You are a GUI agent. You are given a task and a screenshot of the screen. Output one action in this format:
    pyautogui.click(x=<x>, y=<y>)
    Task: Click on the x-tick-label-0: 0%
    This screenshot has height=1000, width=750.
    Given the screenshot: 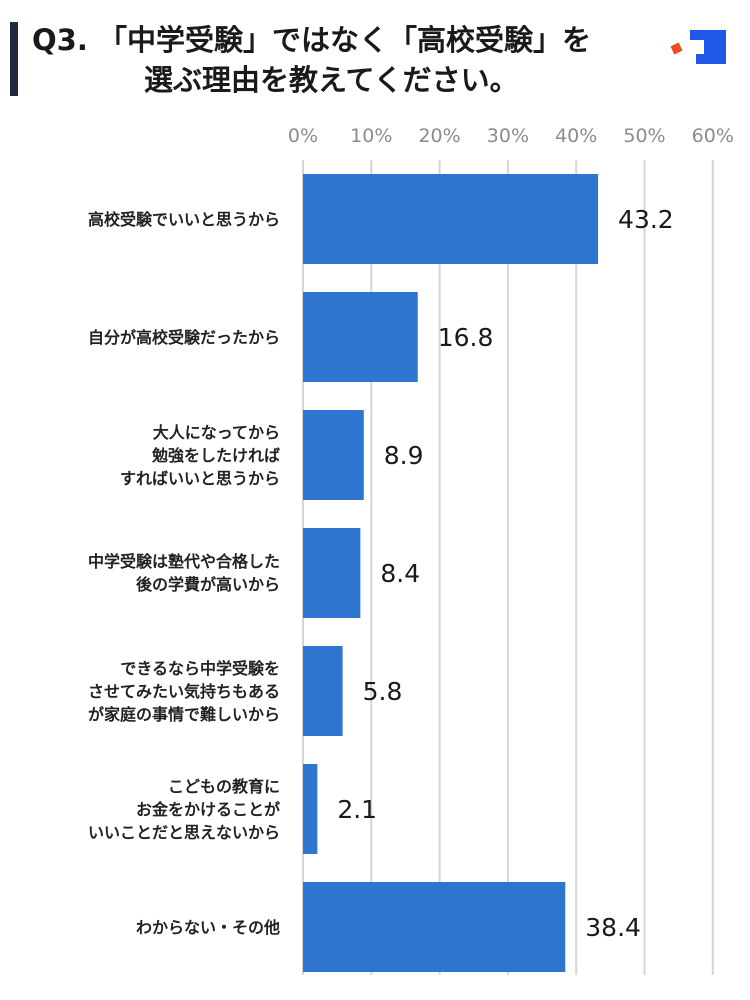 What is the action you would take?
    pyautogui.click(x=303, y=136)
    